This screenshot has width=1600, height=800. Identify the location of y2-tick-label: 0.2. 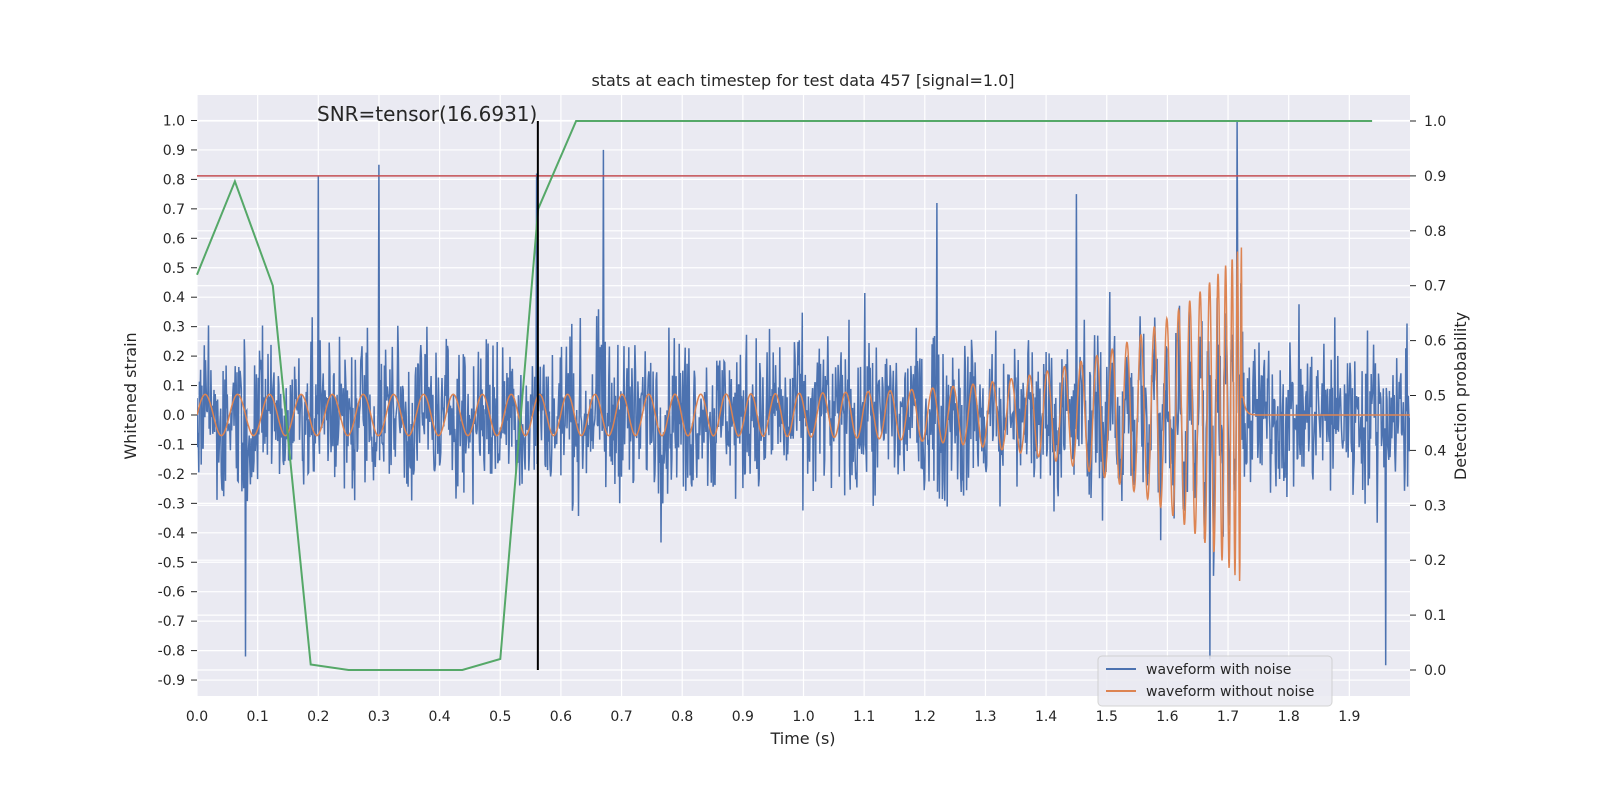
(1435, 561).